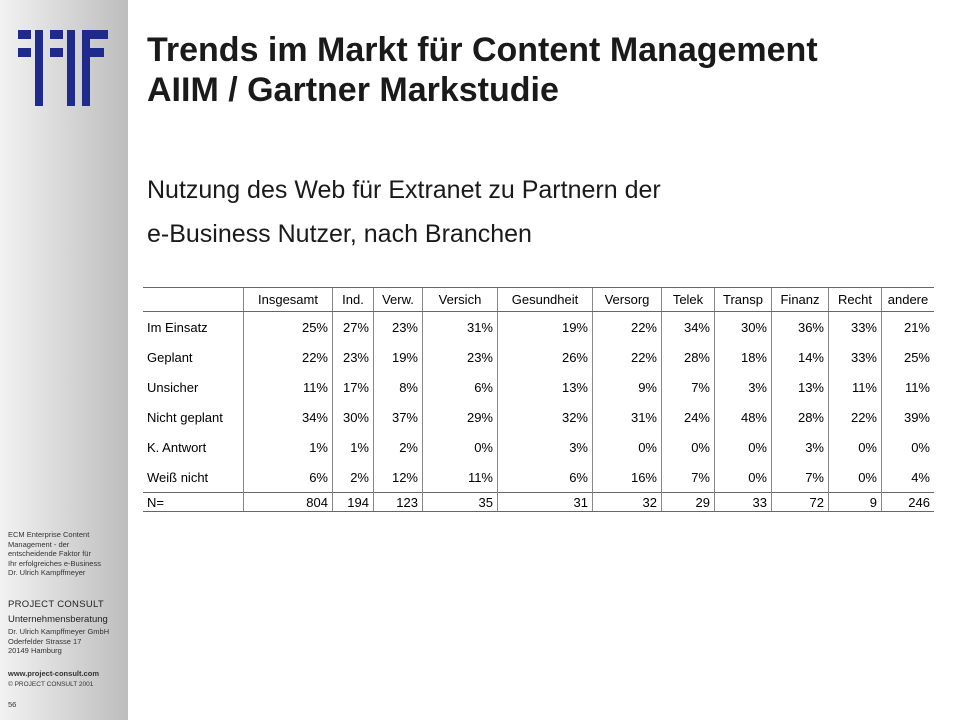 The height and width of the screenshot is (720, 960). Describe the element at coordinates (743, 502) in the screenshot. I see `table-cell: 33` at that location.